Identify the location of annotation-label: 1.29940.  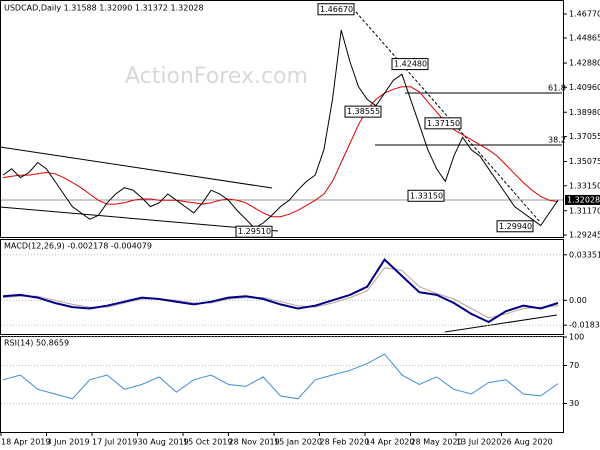
(515, 226).